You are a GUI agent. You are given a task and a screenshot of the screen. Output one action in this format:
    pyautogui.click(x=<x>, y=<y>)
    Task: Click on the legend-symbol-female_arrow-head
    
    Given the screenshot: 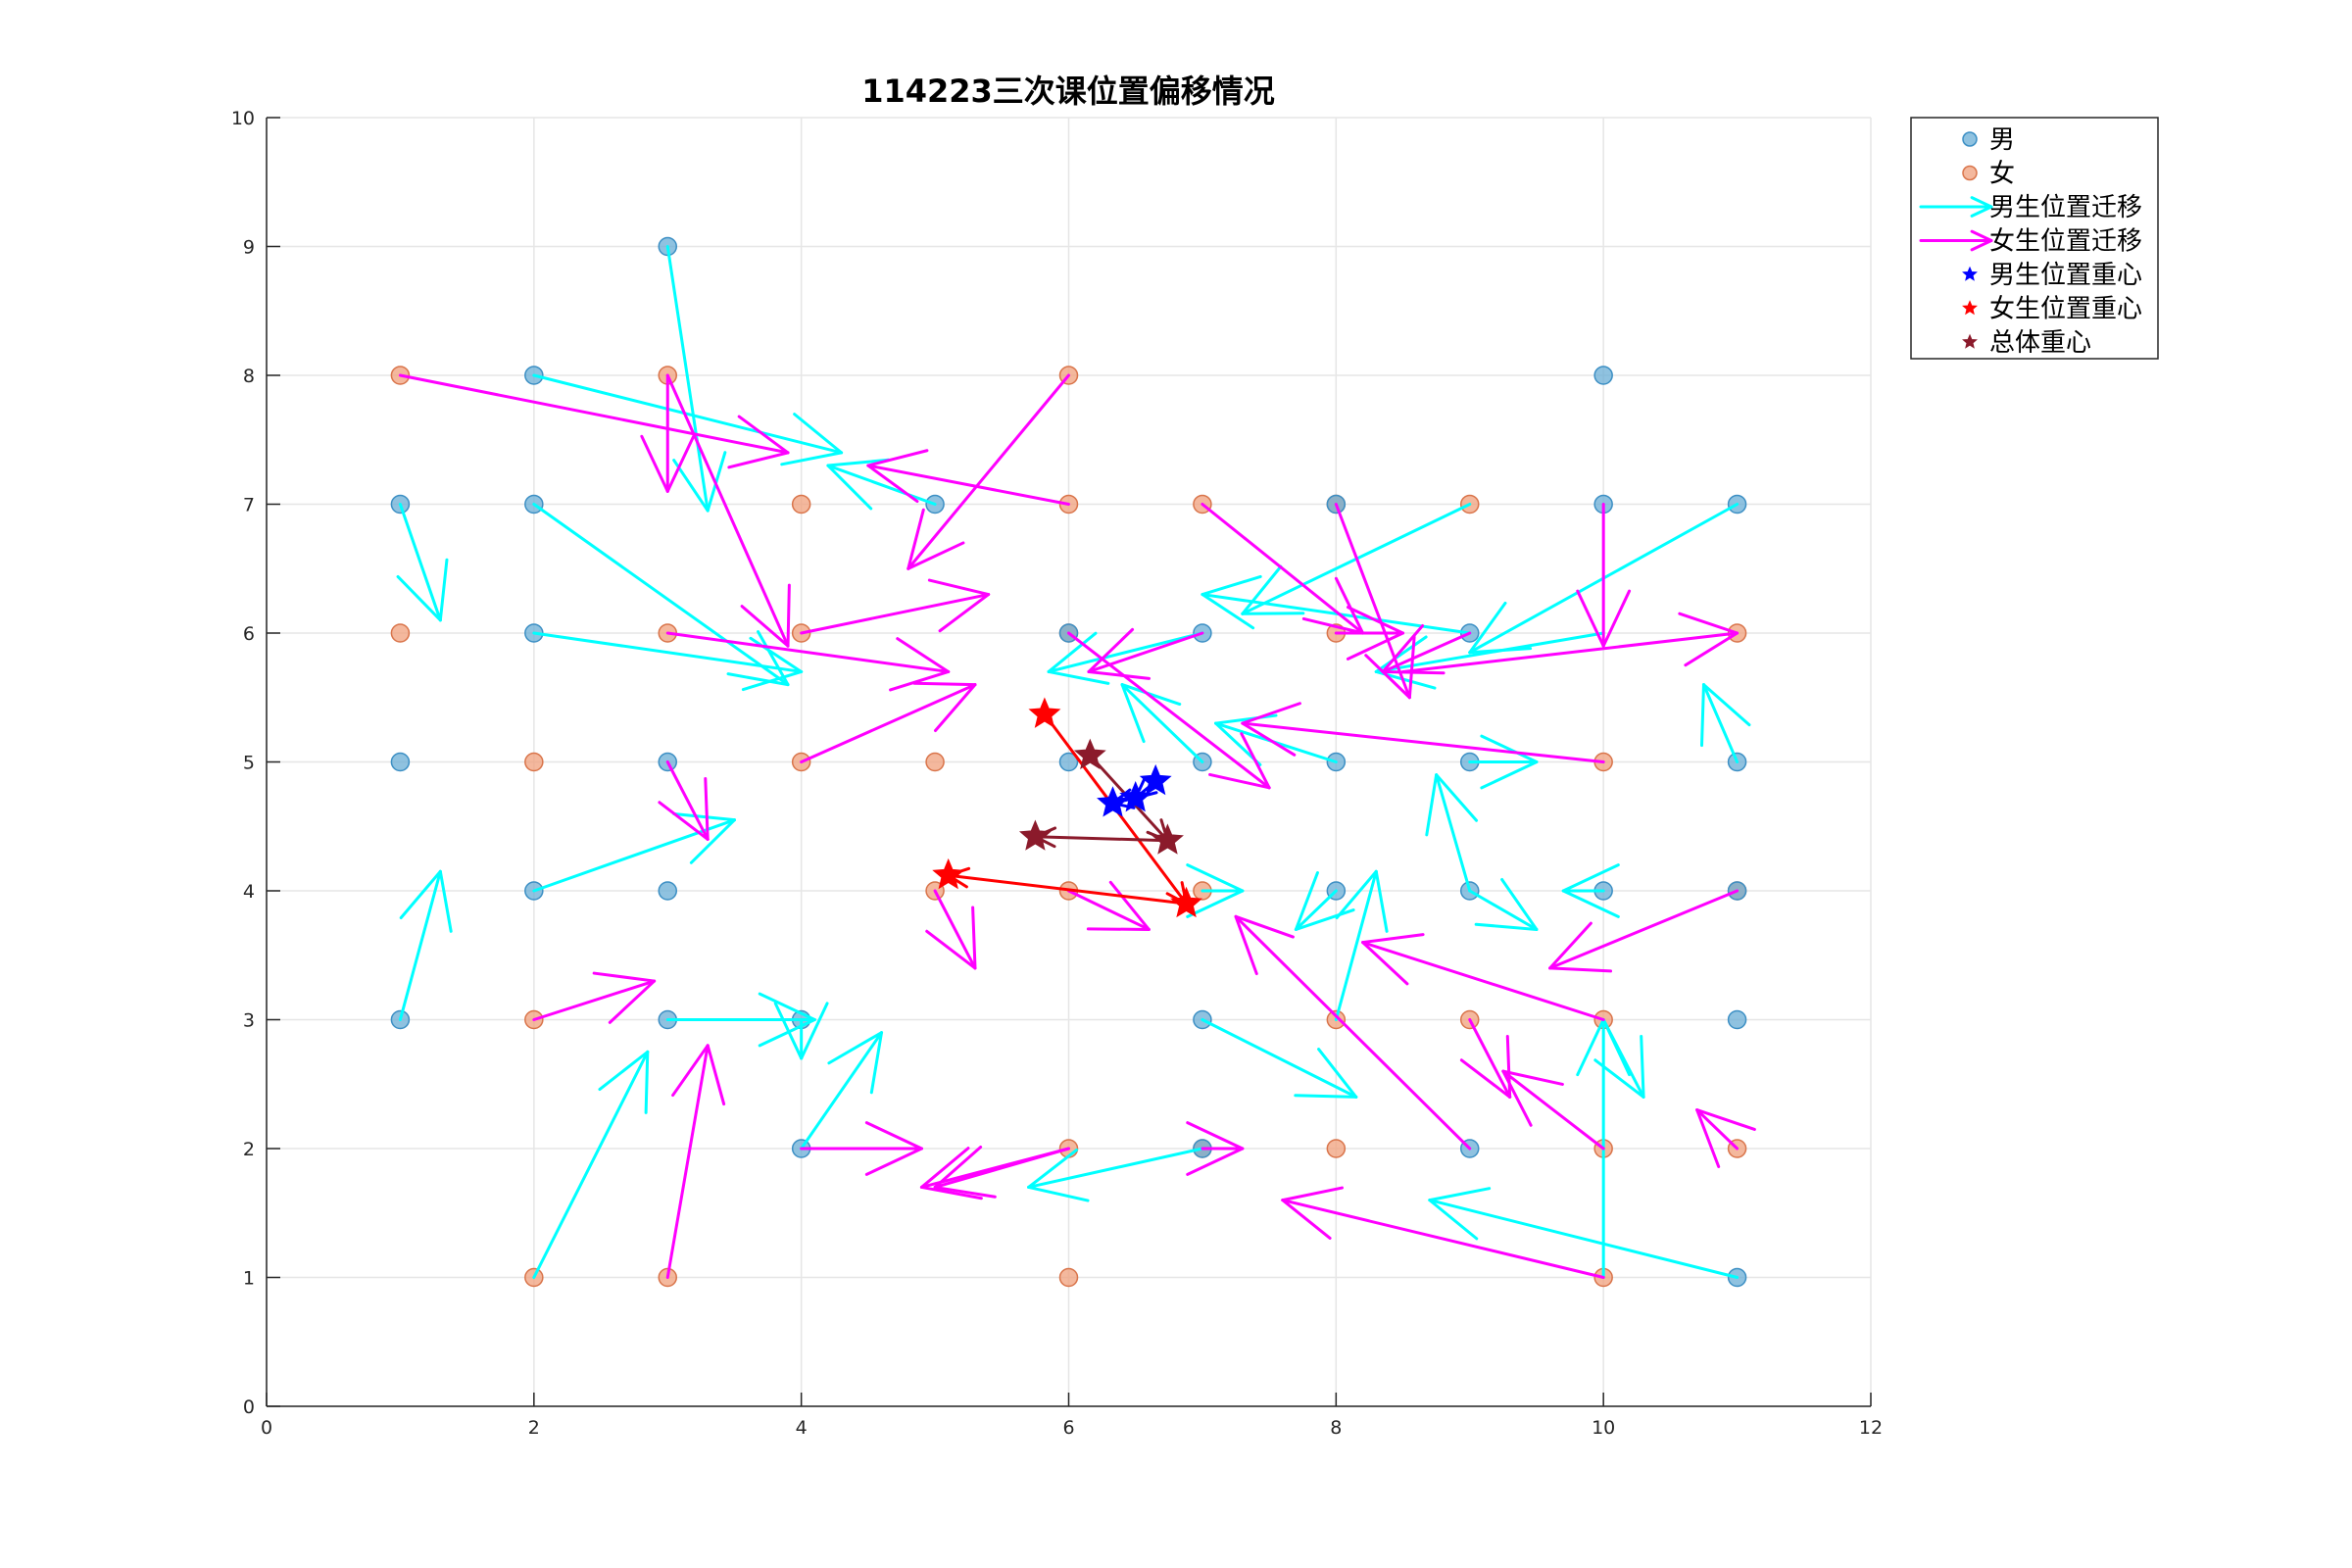 What is the action you would take?
    pyautogui.click(x=1981, y=235)
    